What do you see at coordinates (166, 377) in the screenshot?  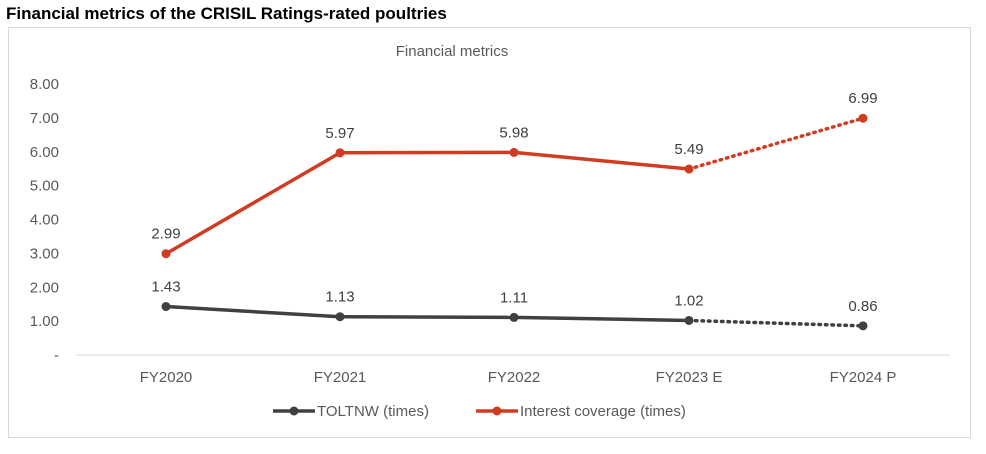 I see `x-tick-label: FY2020` at bounding box center [166, 377].